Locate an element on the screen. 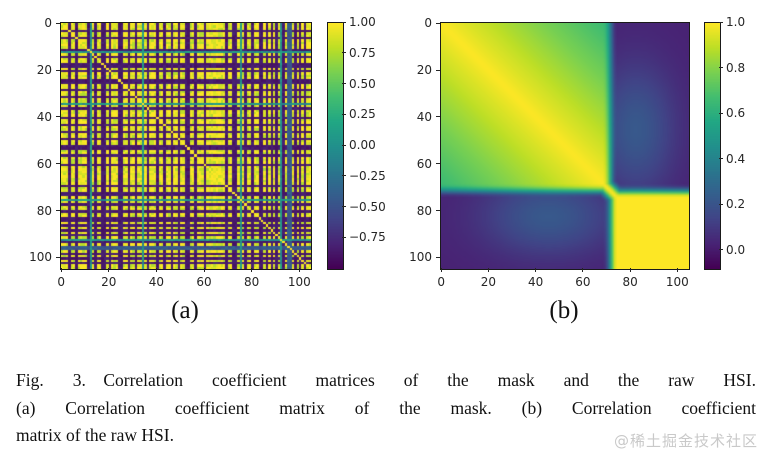  colorbar-tick-label: 1.00 is located at coordinates (362, 22).